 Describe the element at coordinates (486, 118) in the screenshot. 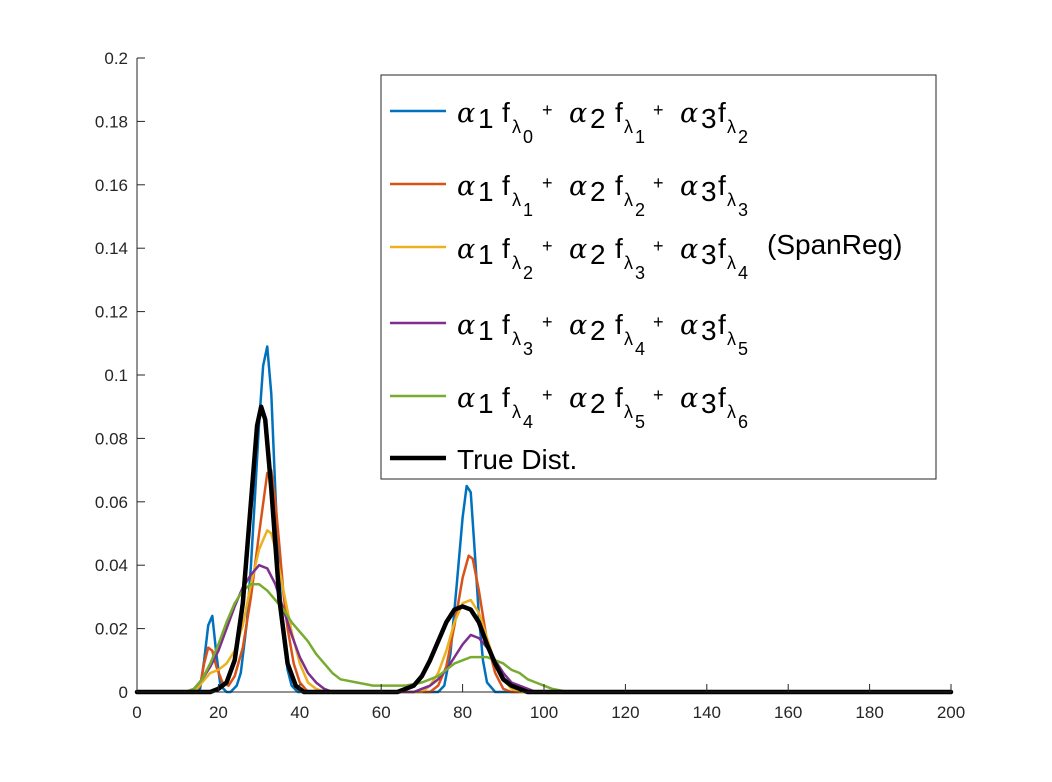

I see `legend-index: 1` at that location.